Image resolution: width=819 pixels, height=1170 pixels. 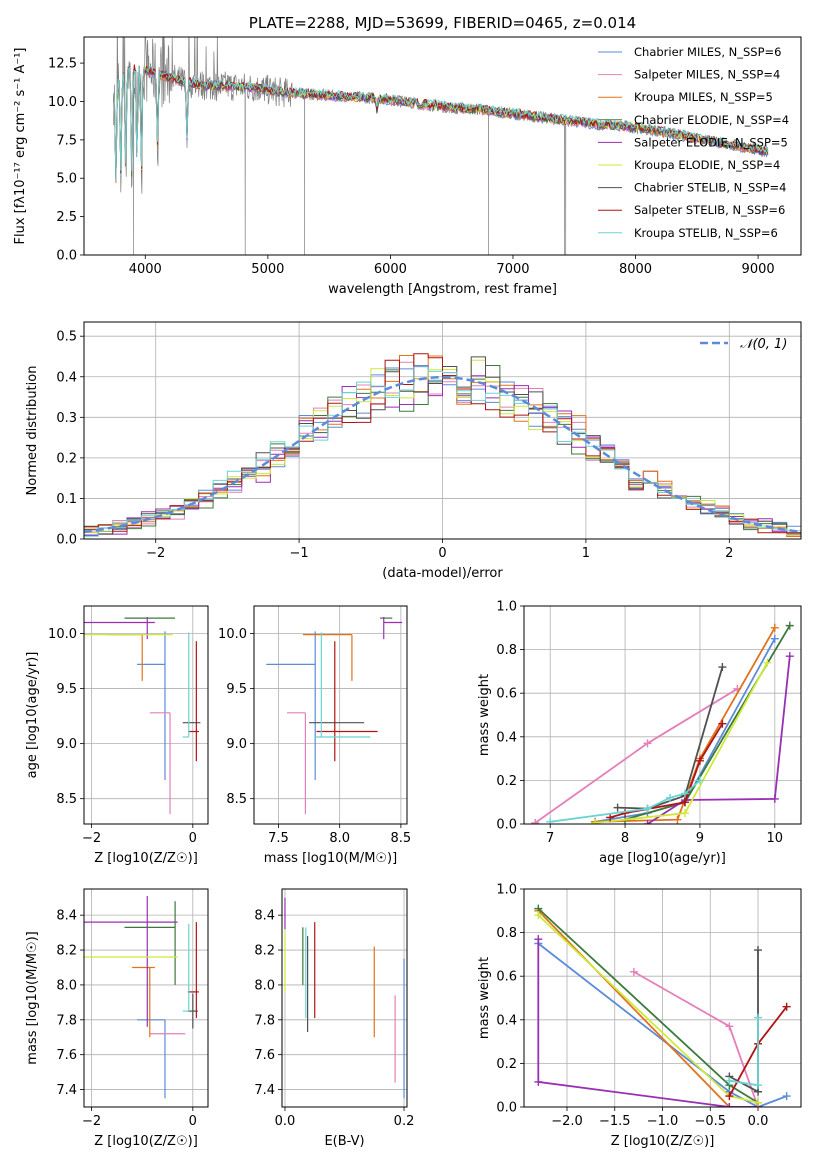 I want to click on x-tick-label: −1.5, so click(x=615, y=1121).